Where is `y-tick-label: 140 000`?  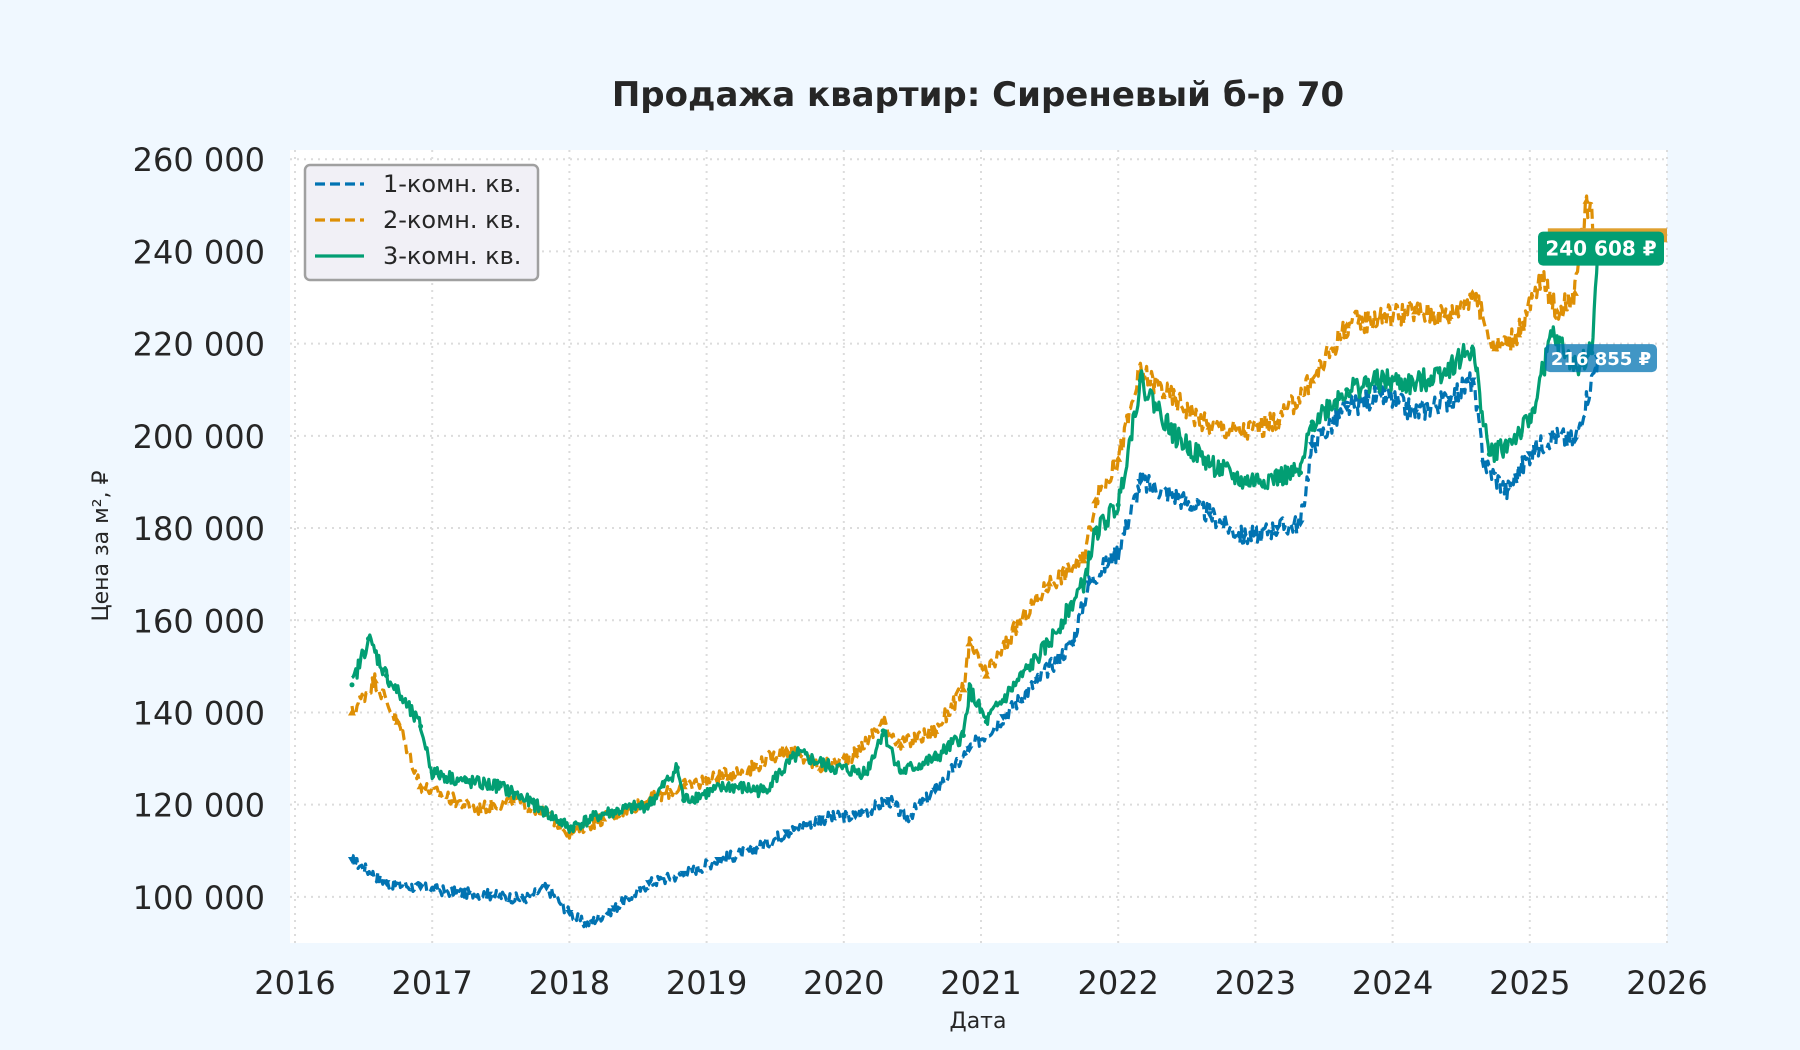 y-tick-label: 140 000 is located at coordinates (199, 713).